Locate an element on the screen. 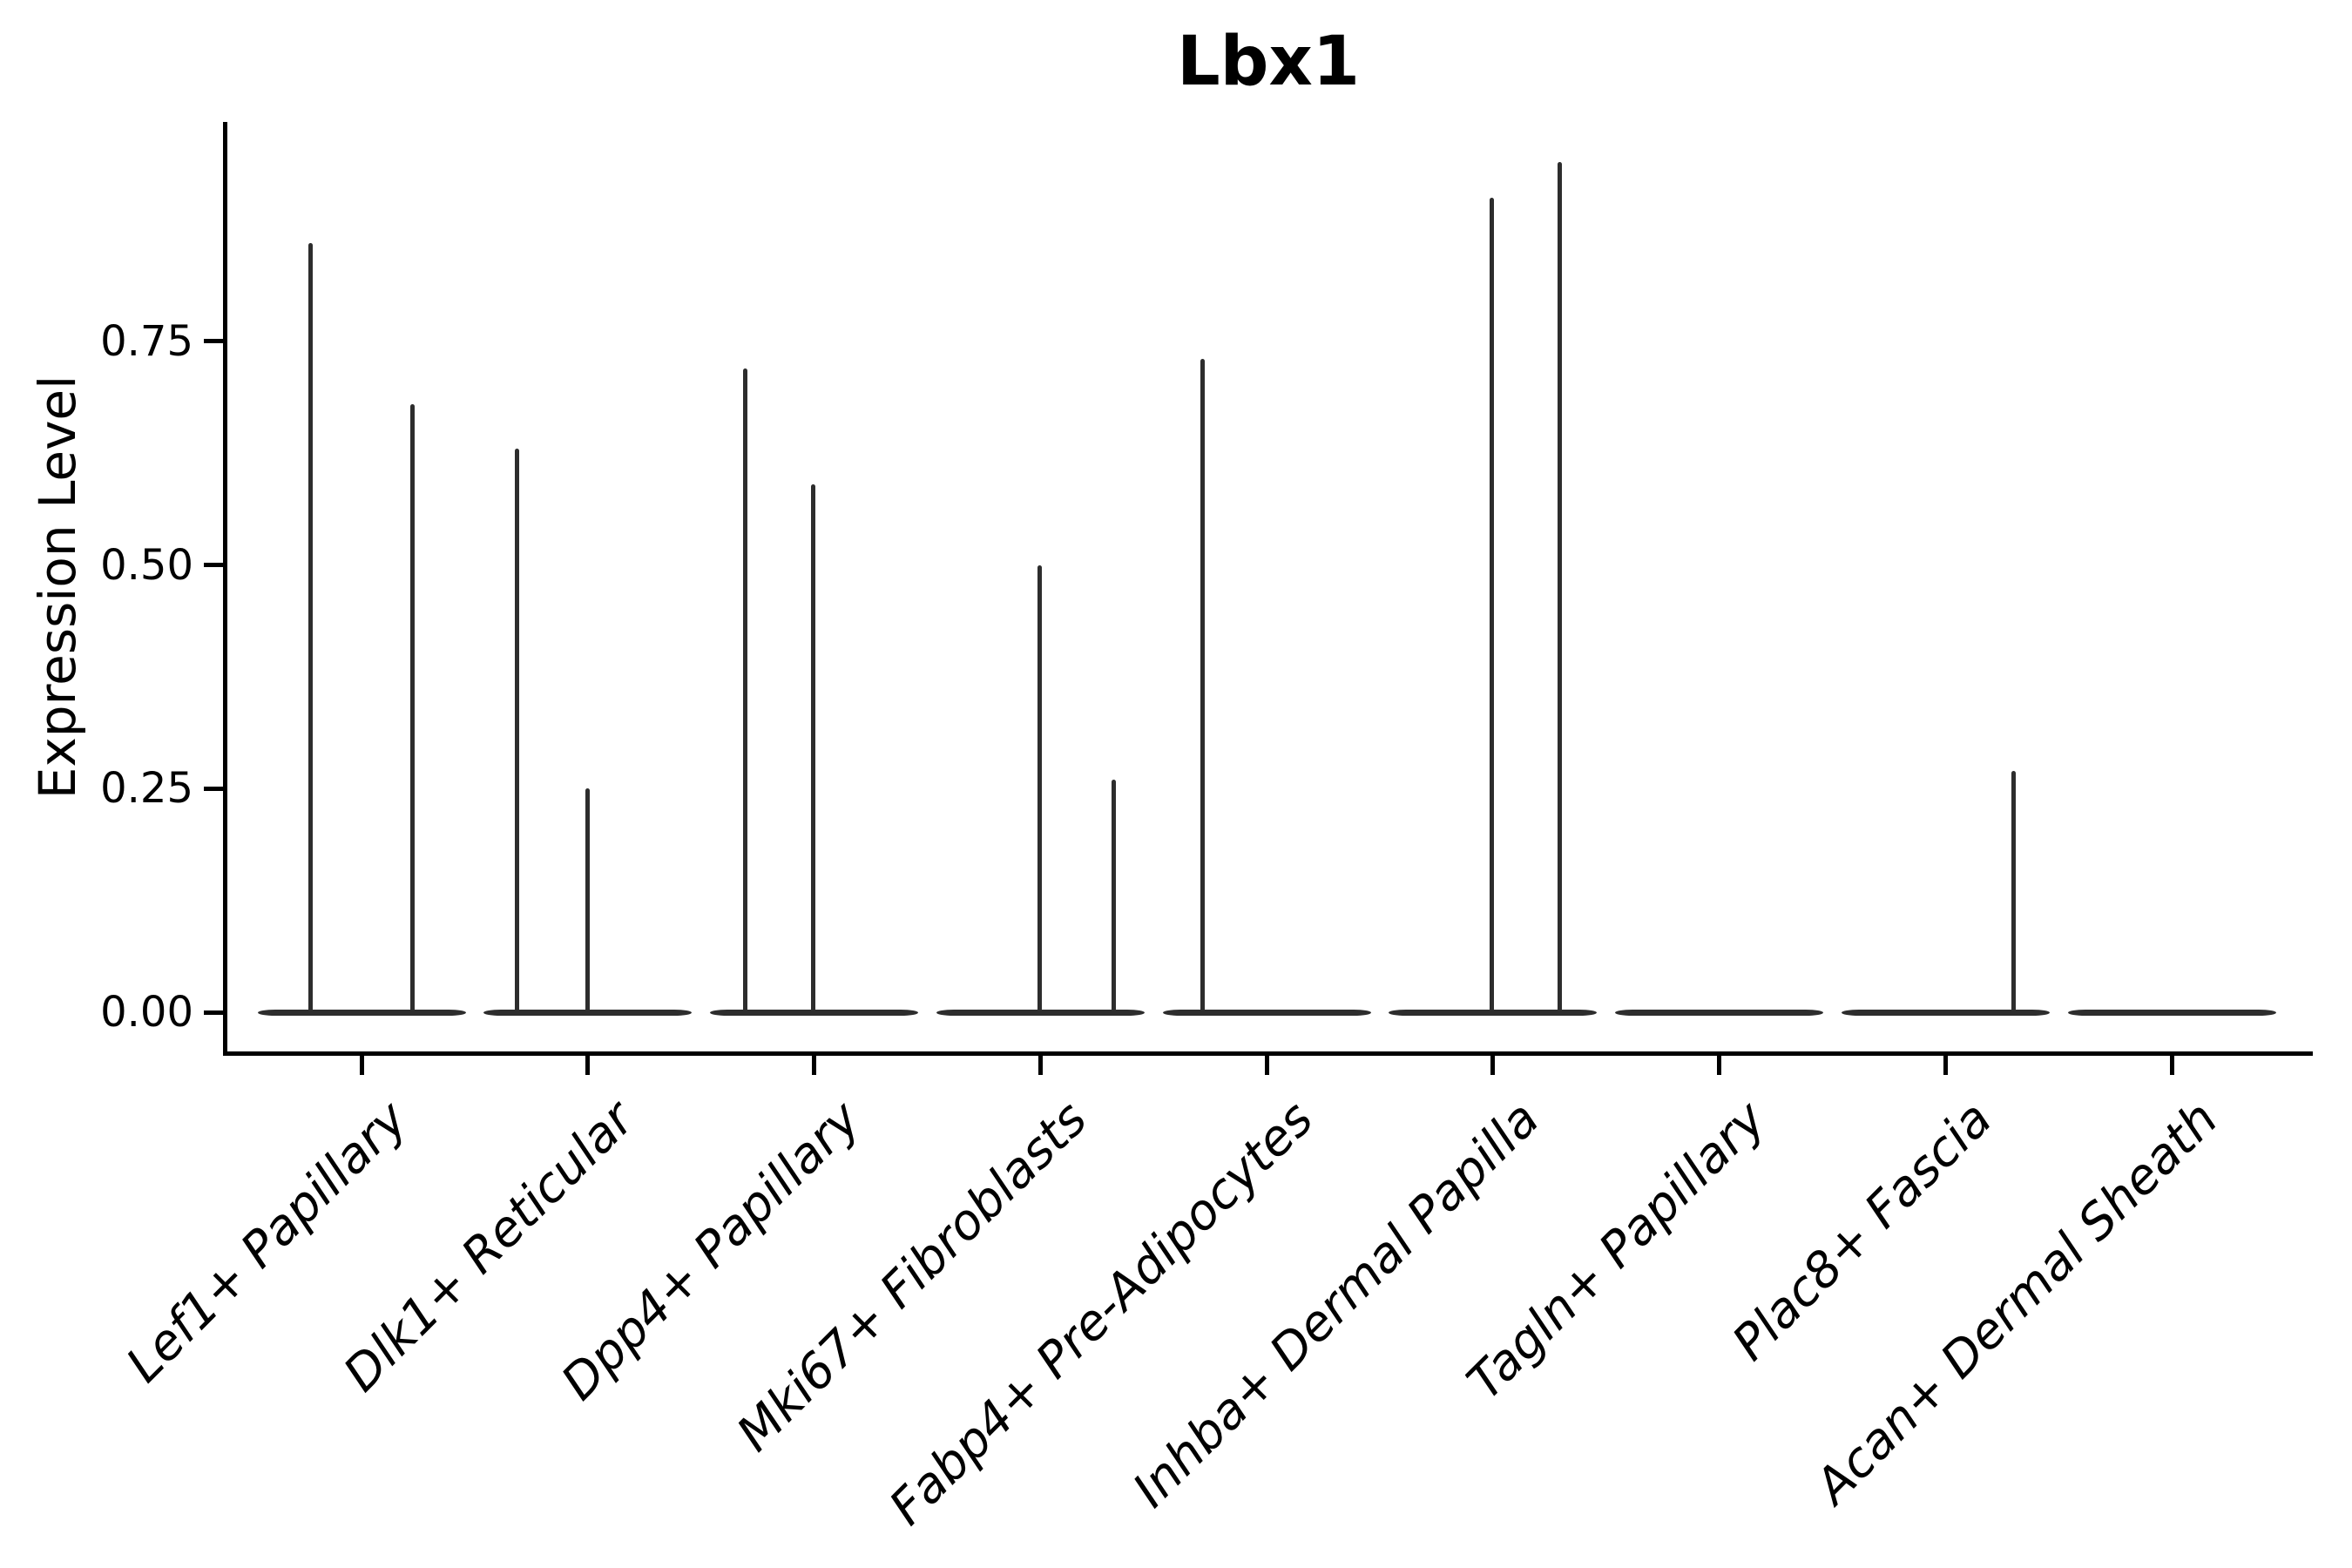 The image size is (2352, 1568). x-tick-label: Acan+ Dermal Sheath is located at coordinates (2017, 1303).